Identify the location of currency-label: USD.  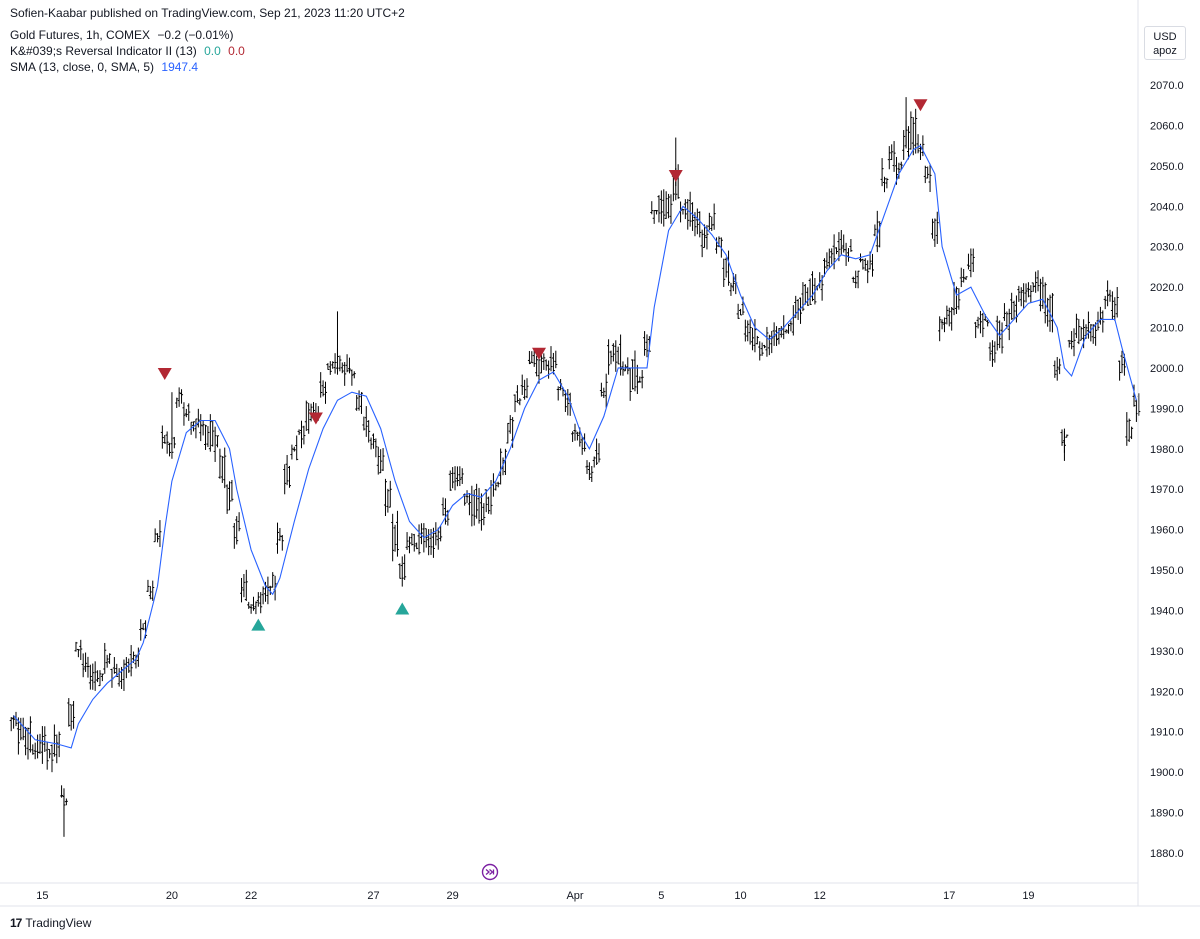
(1165, 37).